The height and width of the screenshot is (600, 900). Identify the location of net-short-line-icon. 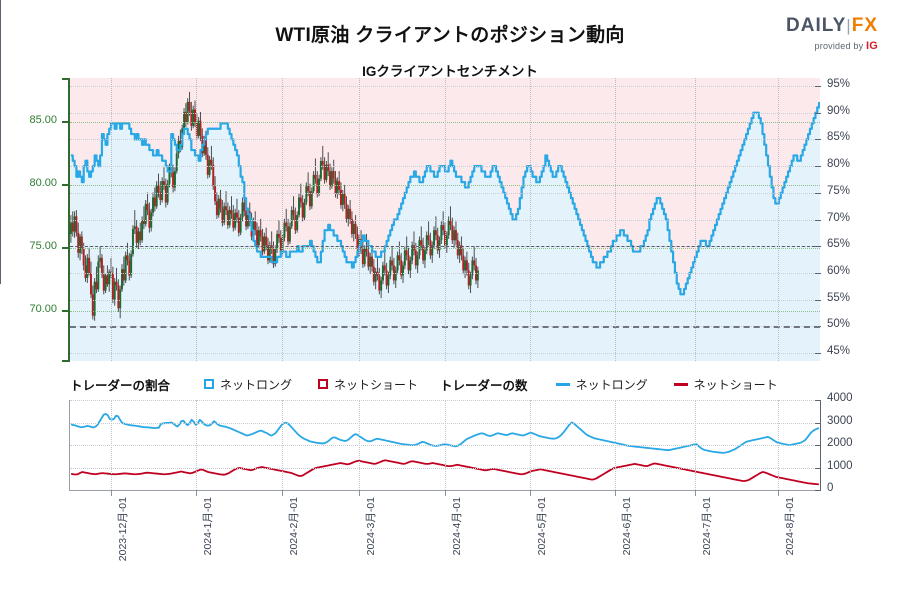
(680, 384).